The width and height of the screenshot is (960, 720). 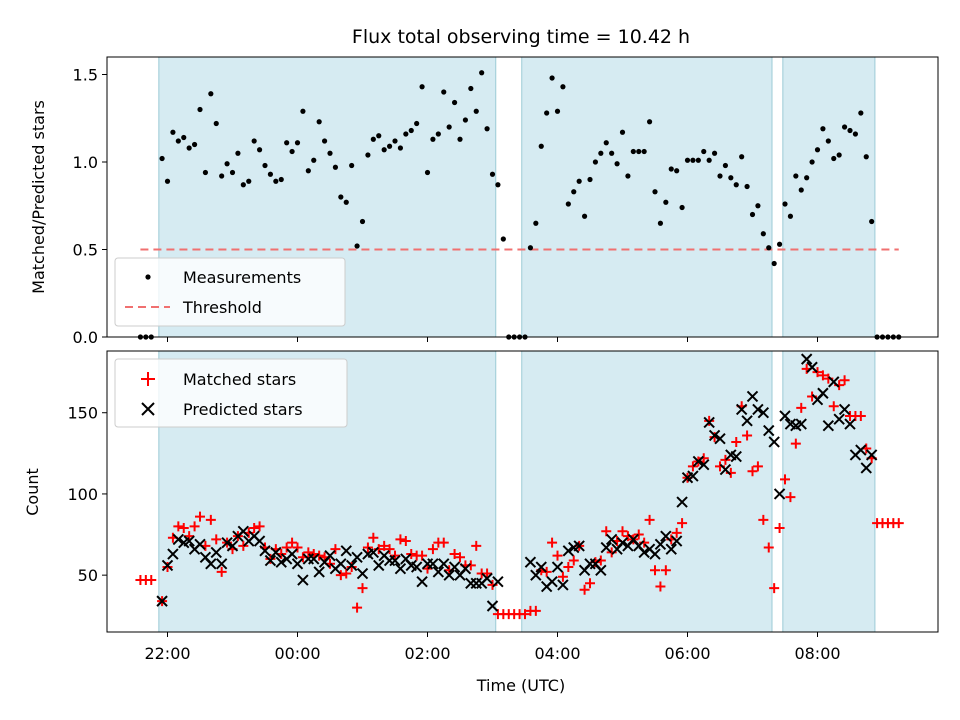 What do you see at coordinates (148, 379) in the screenshot?
I see `legend-matched-marker` at bounding box center [148, 379].